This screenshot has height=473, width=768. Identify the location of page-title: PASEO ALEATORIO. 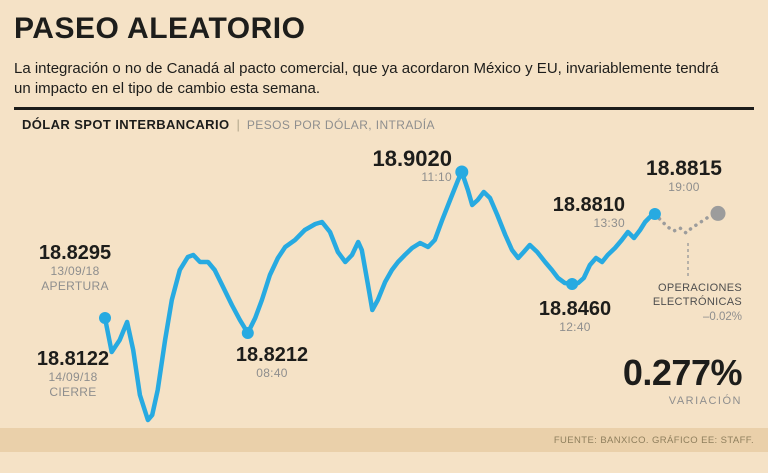
(160, 28).